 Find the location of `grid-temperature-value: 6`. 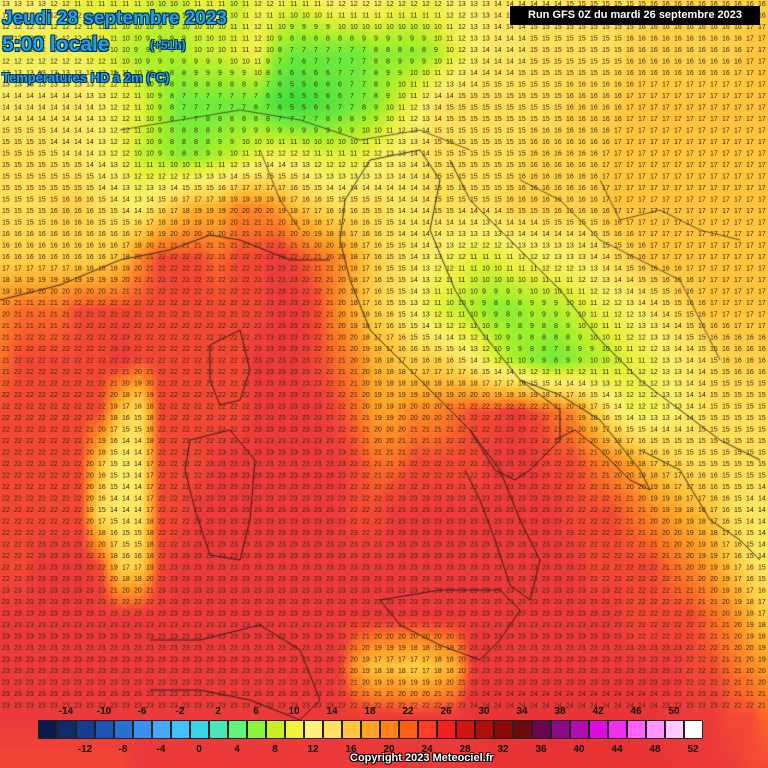

grid-temperature-value: 6 is located at coordinates (268, 96).